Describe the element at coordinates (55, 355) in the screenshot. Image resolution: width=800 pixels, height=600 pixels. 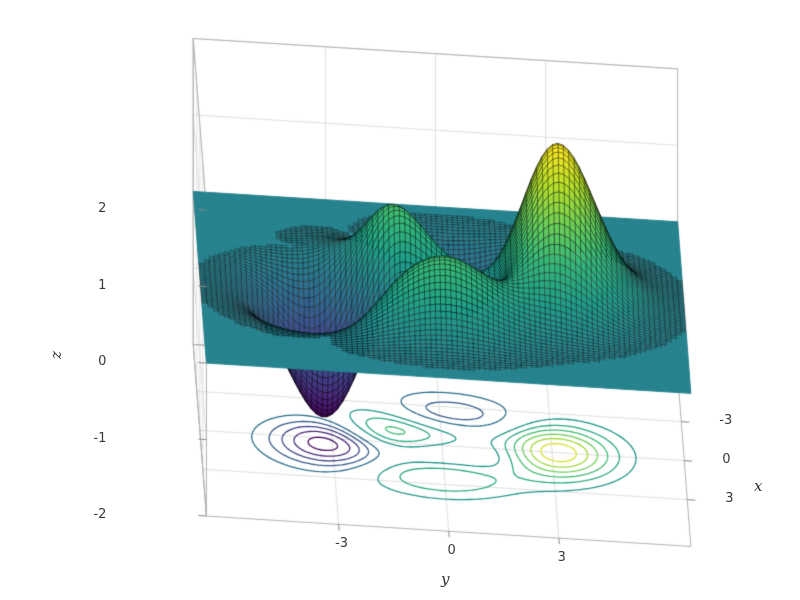
I see `z-axis-label: z` at that location.